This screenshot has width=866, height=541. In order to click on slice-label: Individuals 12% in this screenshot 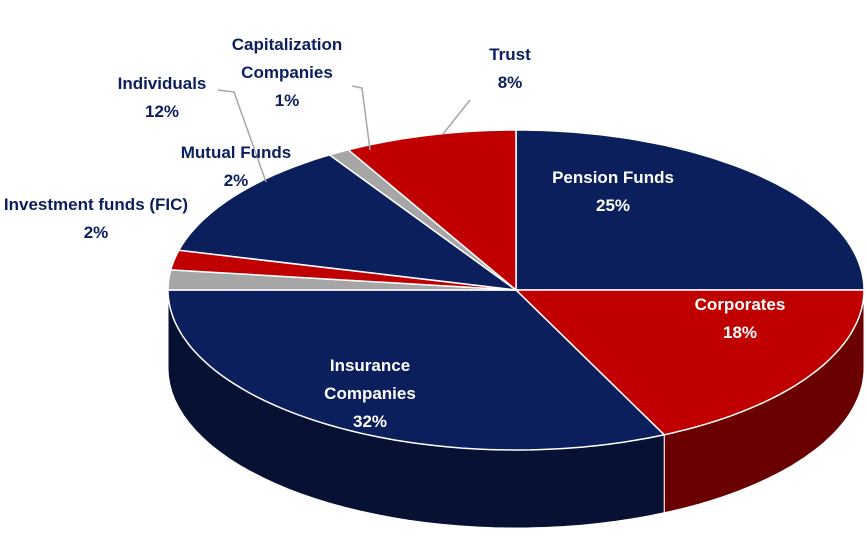, I will do `click(162, 98)`.